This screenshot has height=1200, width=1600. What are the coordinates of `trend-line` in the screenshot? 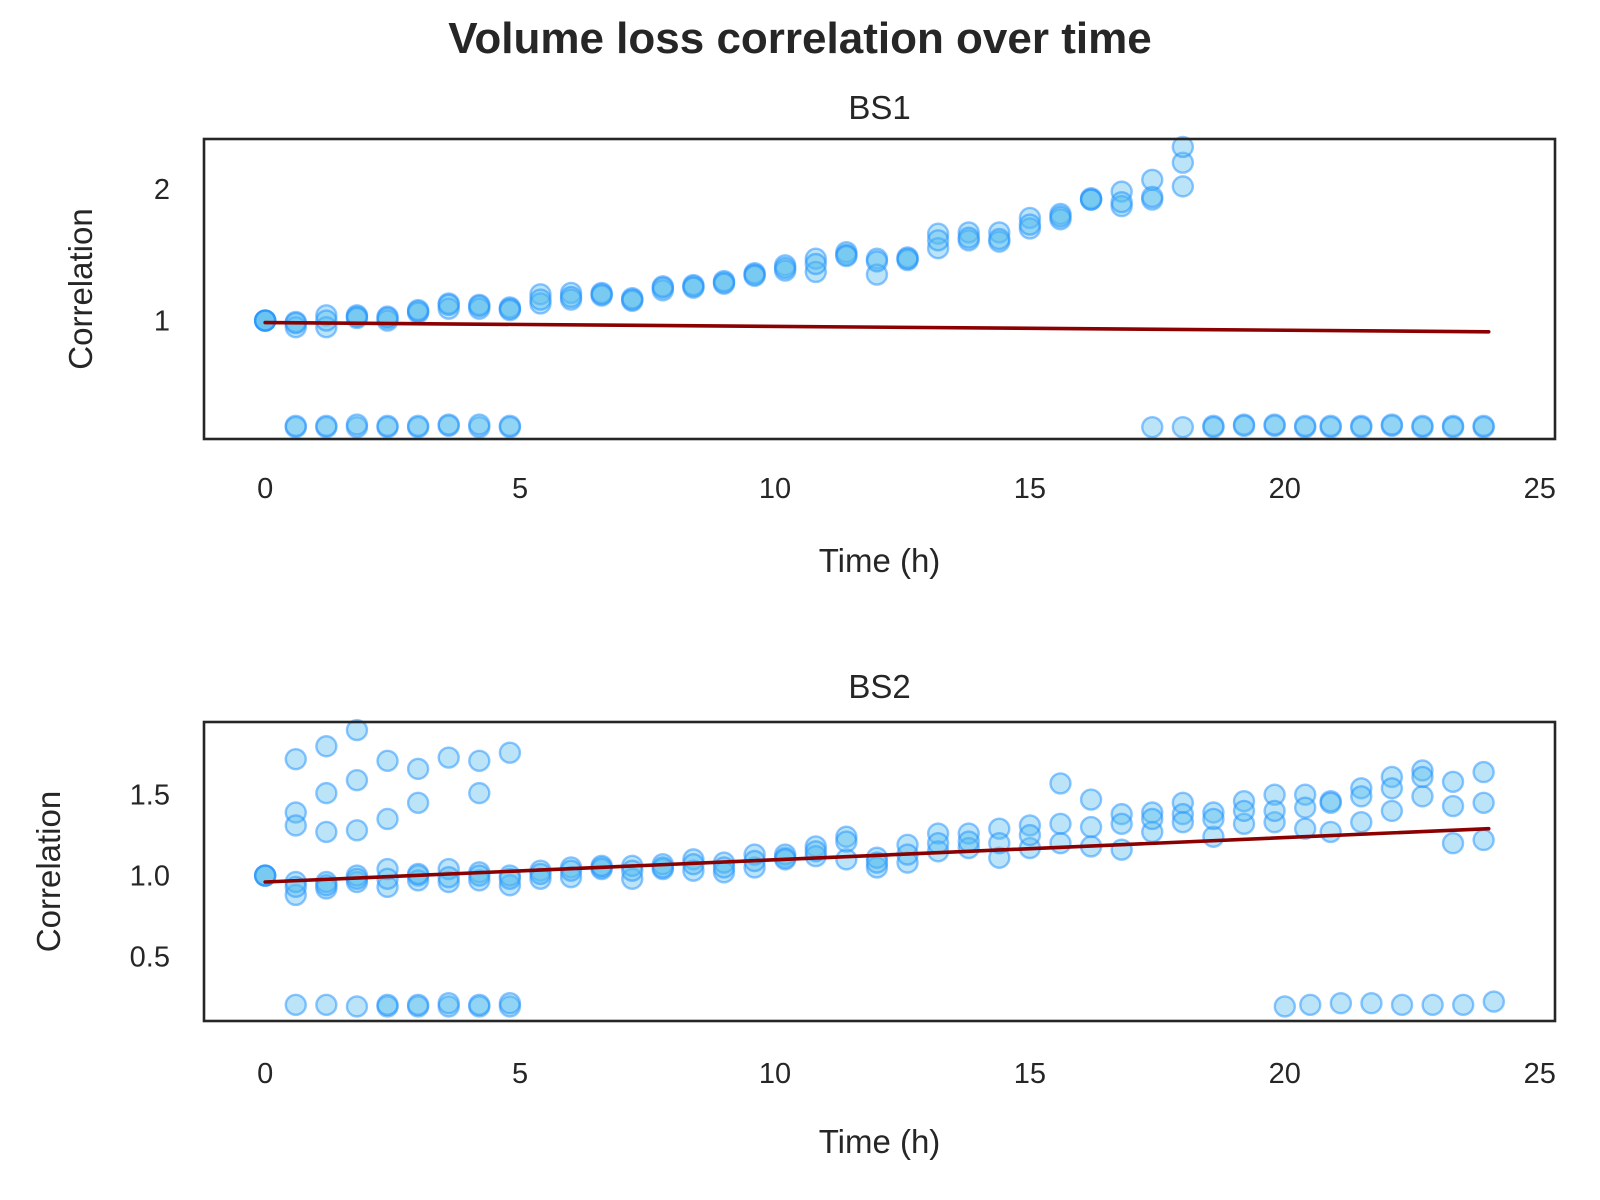 It's located at (877, 327).